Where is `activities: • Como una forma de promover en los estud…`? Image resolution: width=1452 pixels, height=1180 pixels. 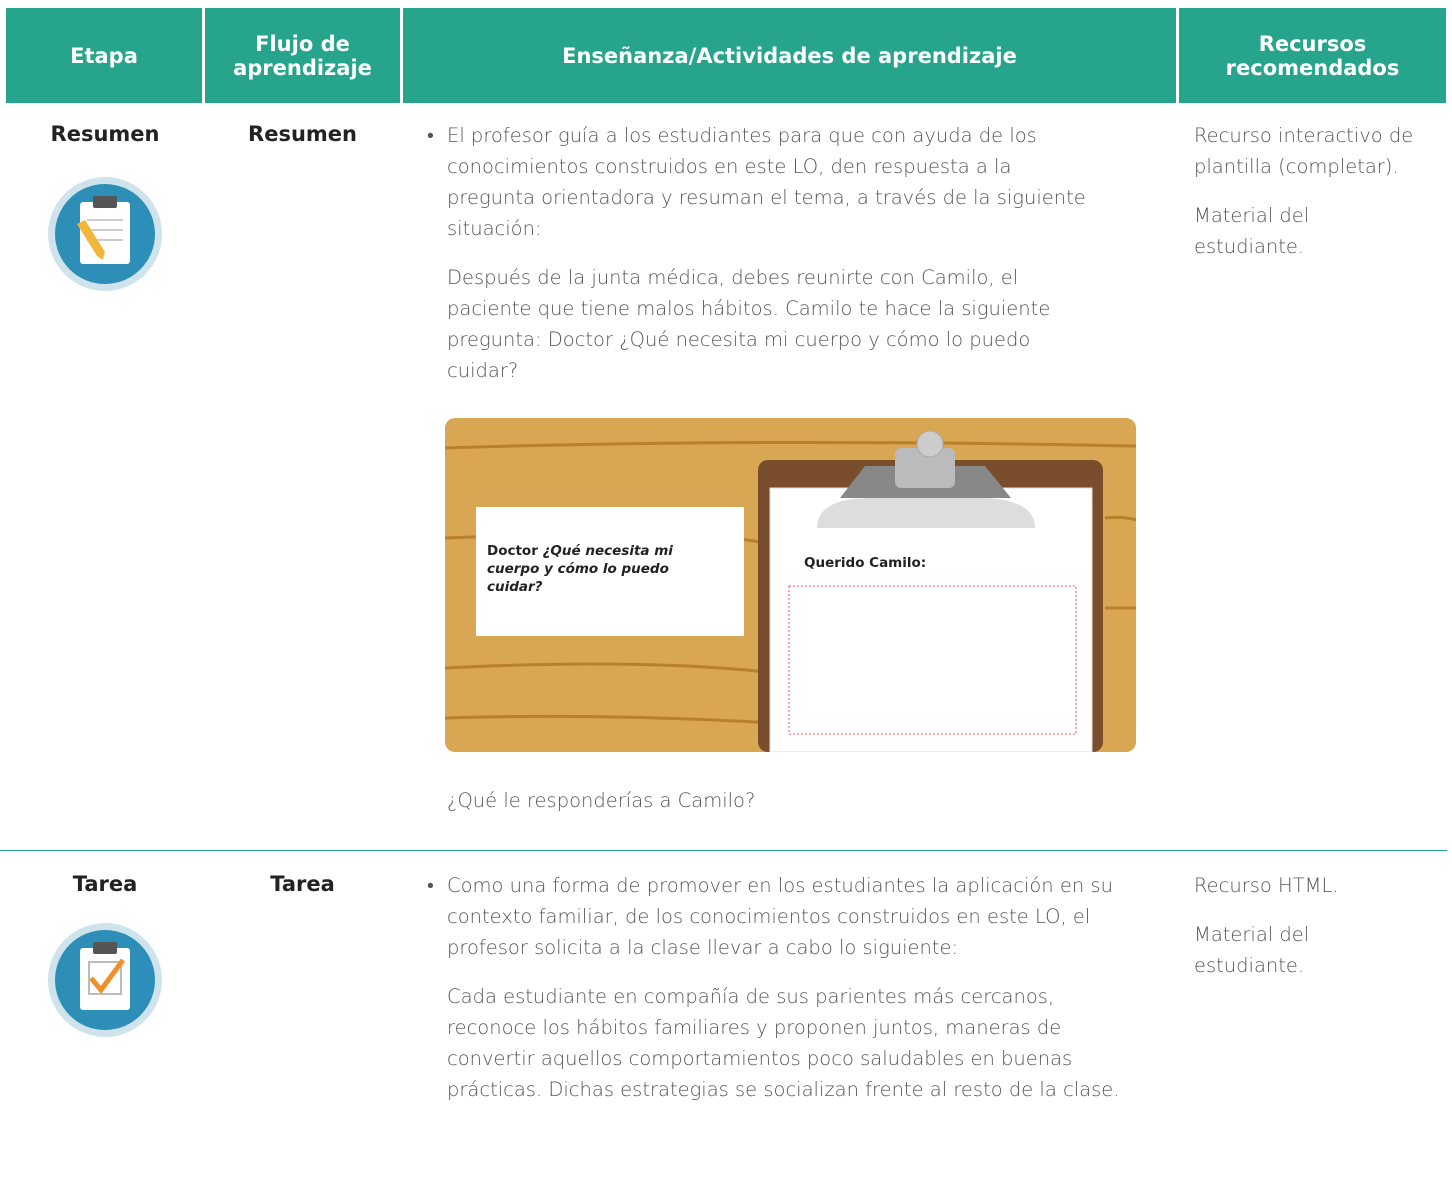 activities: • Como una forma de promover en los estud… is located at coordinates (787, 996).